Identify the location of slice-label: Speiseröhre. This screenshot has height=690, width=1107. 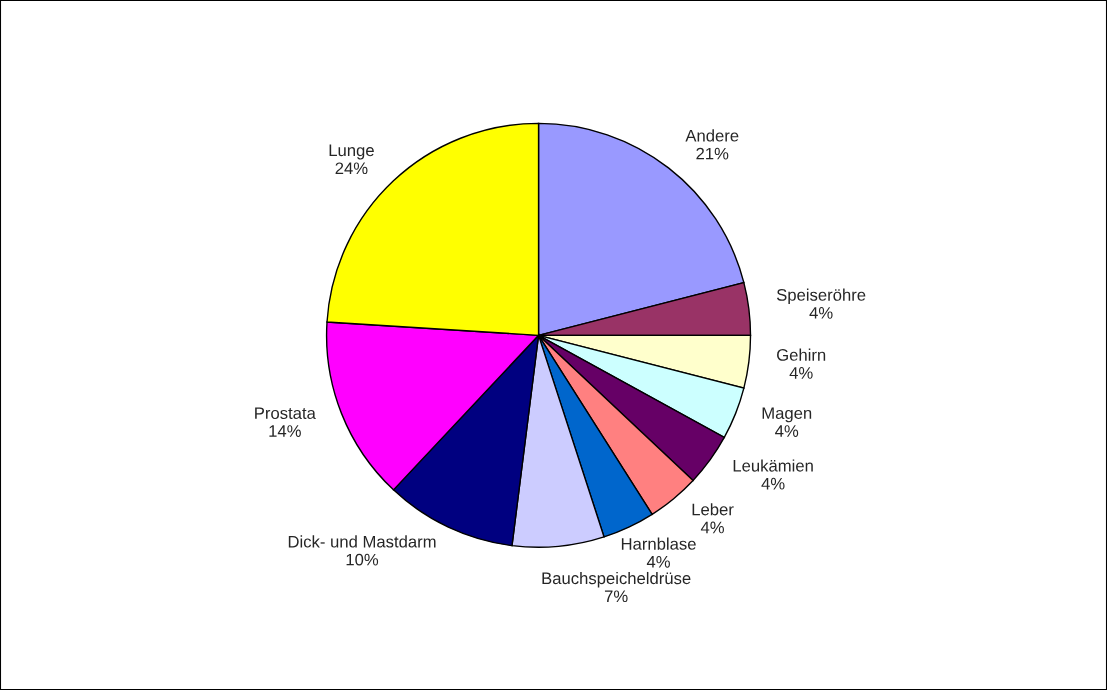
(821, 296).